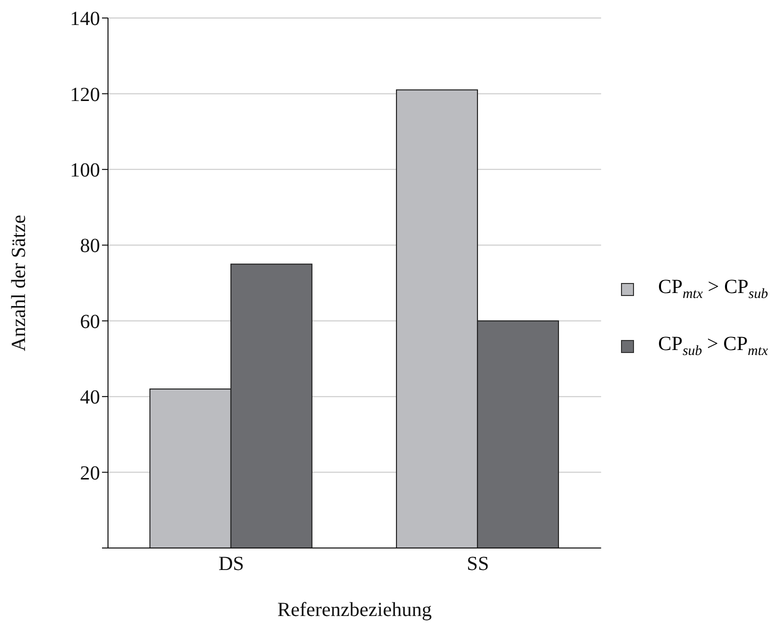 Image resolution: width=779 pixels, height=631 pixels. Describe the element at coordinates (713, 346) in the screenshot. I see `legend-label: CP$_{sub}$ > CP$_{mtx}$` at that location.